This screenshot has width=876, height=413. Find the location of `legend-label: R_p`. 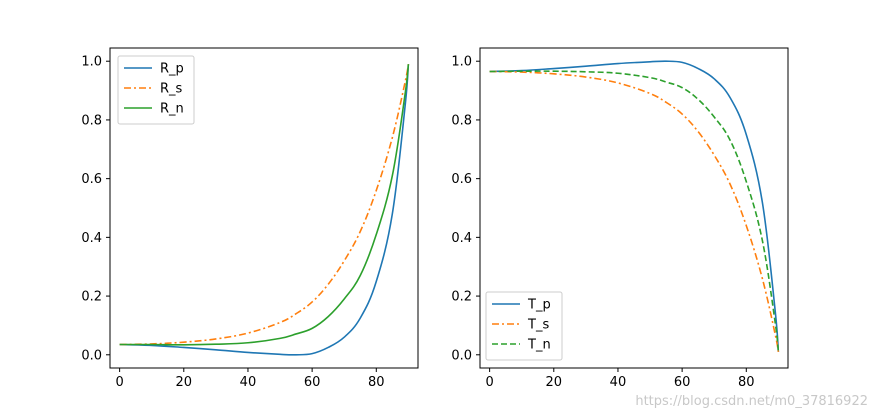

legend-label: R_p is located at coordinates (172, 69).